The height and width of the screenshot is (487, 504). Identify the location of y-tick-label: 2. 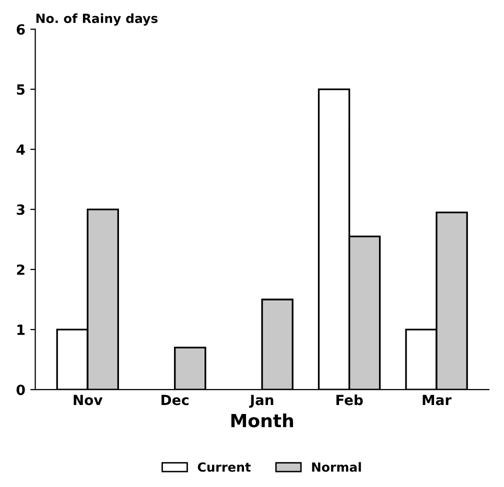
(20, 269).